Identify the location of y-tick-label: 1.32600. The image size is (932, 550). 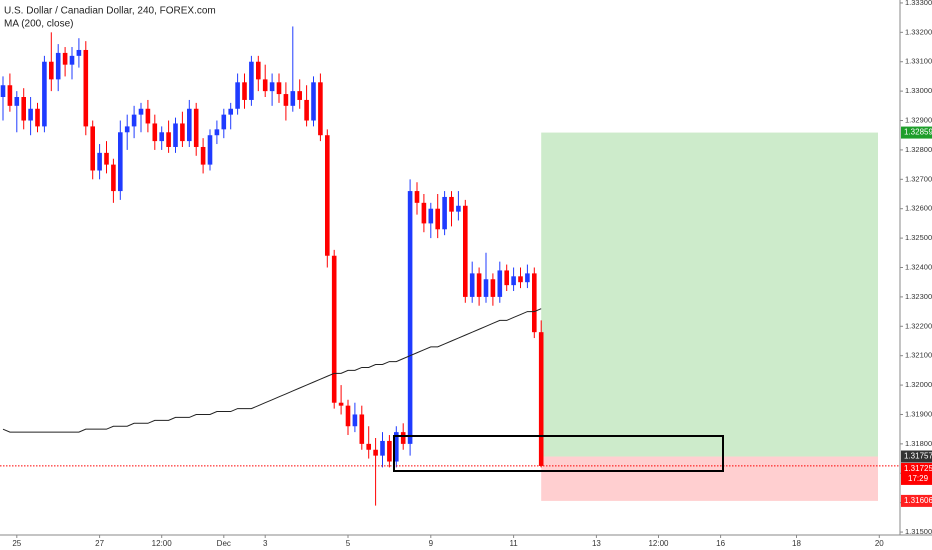
(918, 208).